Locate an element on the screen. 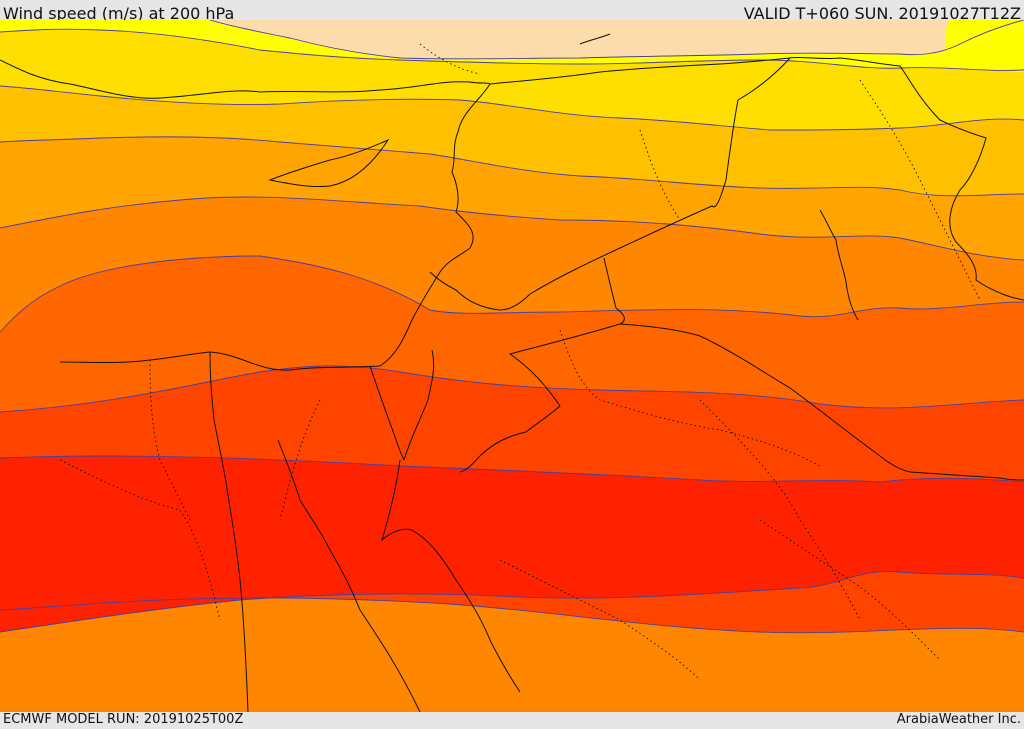 This screenshot has height=729, width=1024. border-syria-jordan is located at coordinates (465, 291).